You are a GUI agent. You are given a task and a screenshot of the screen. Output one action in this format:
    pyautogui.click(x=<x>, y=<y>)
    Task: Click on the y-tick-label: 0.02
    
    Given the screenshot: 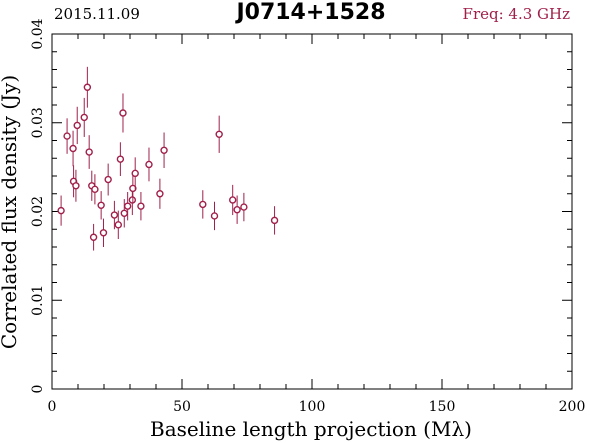 What is the action you would take?
    pyautogui.click(x=38, y=211)
    